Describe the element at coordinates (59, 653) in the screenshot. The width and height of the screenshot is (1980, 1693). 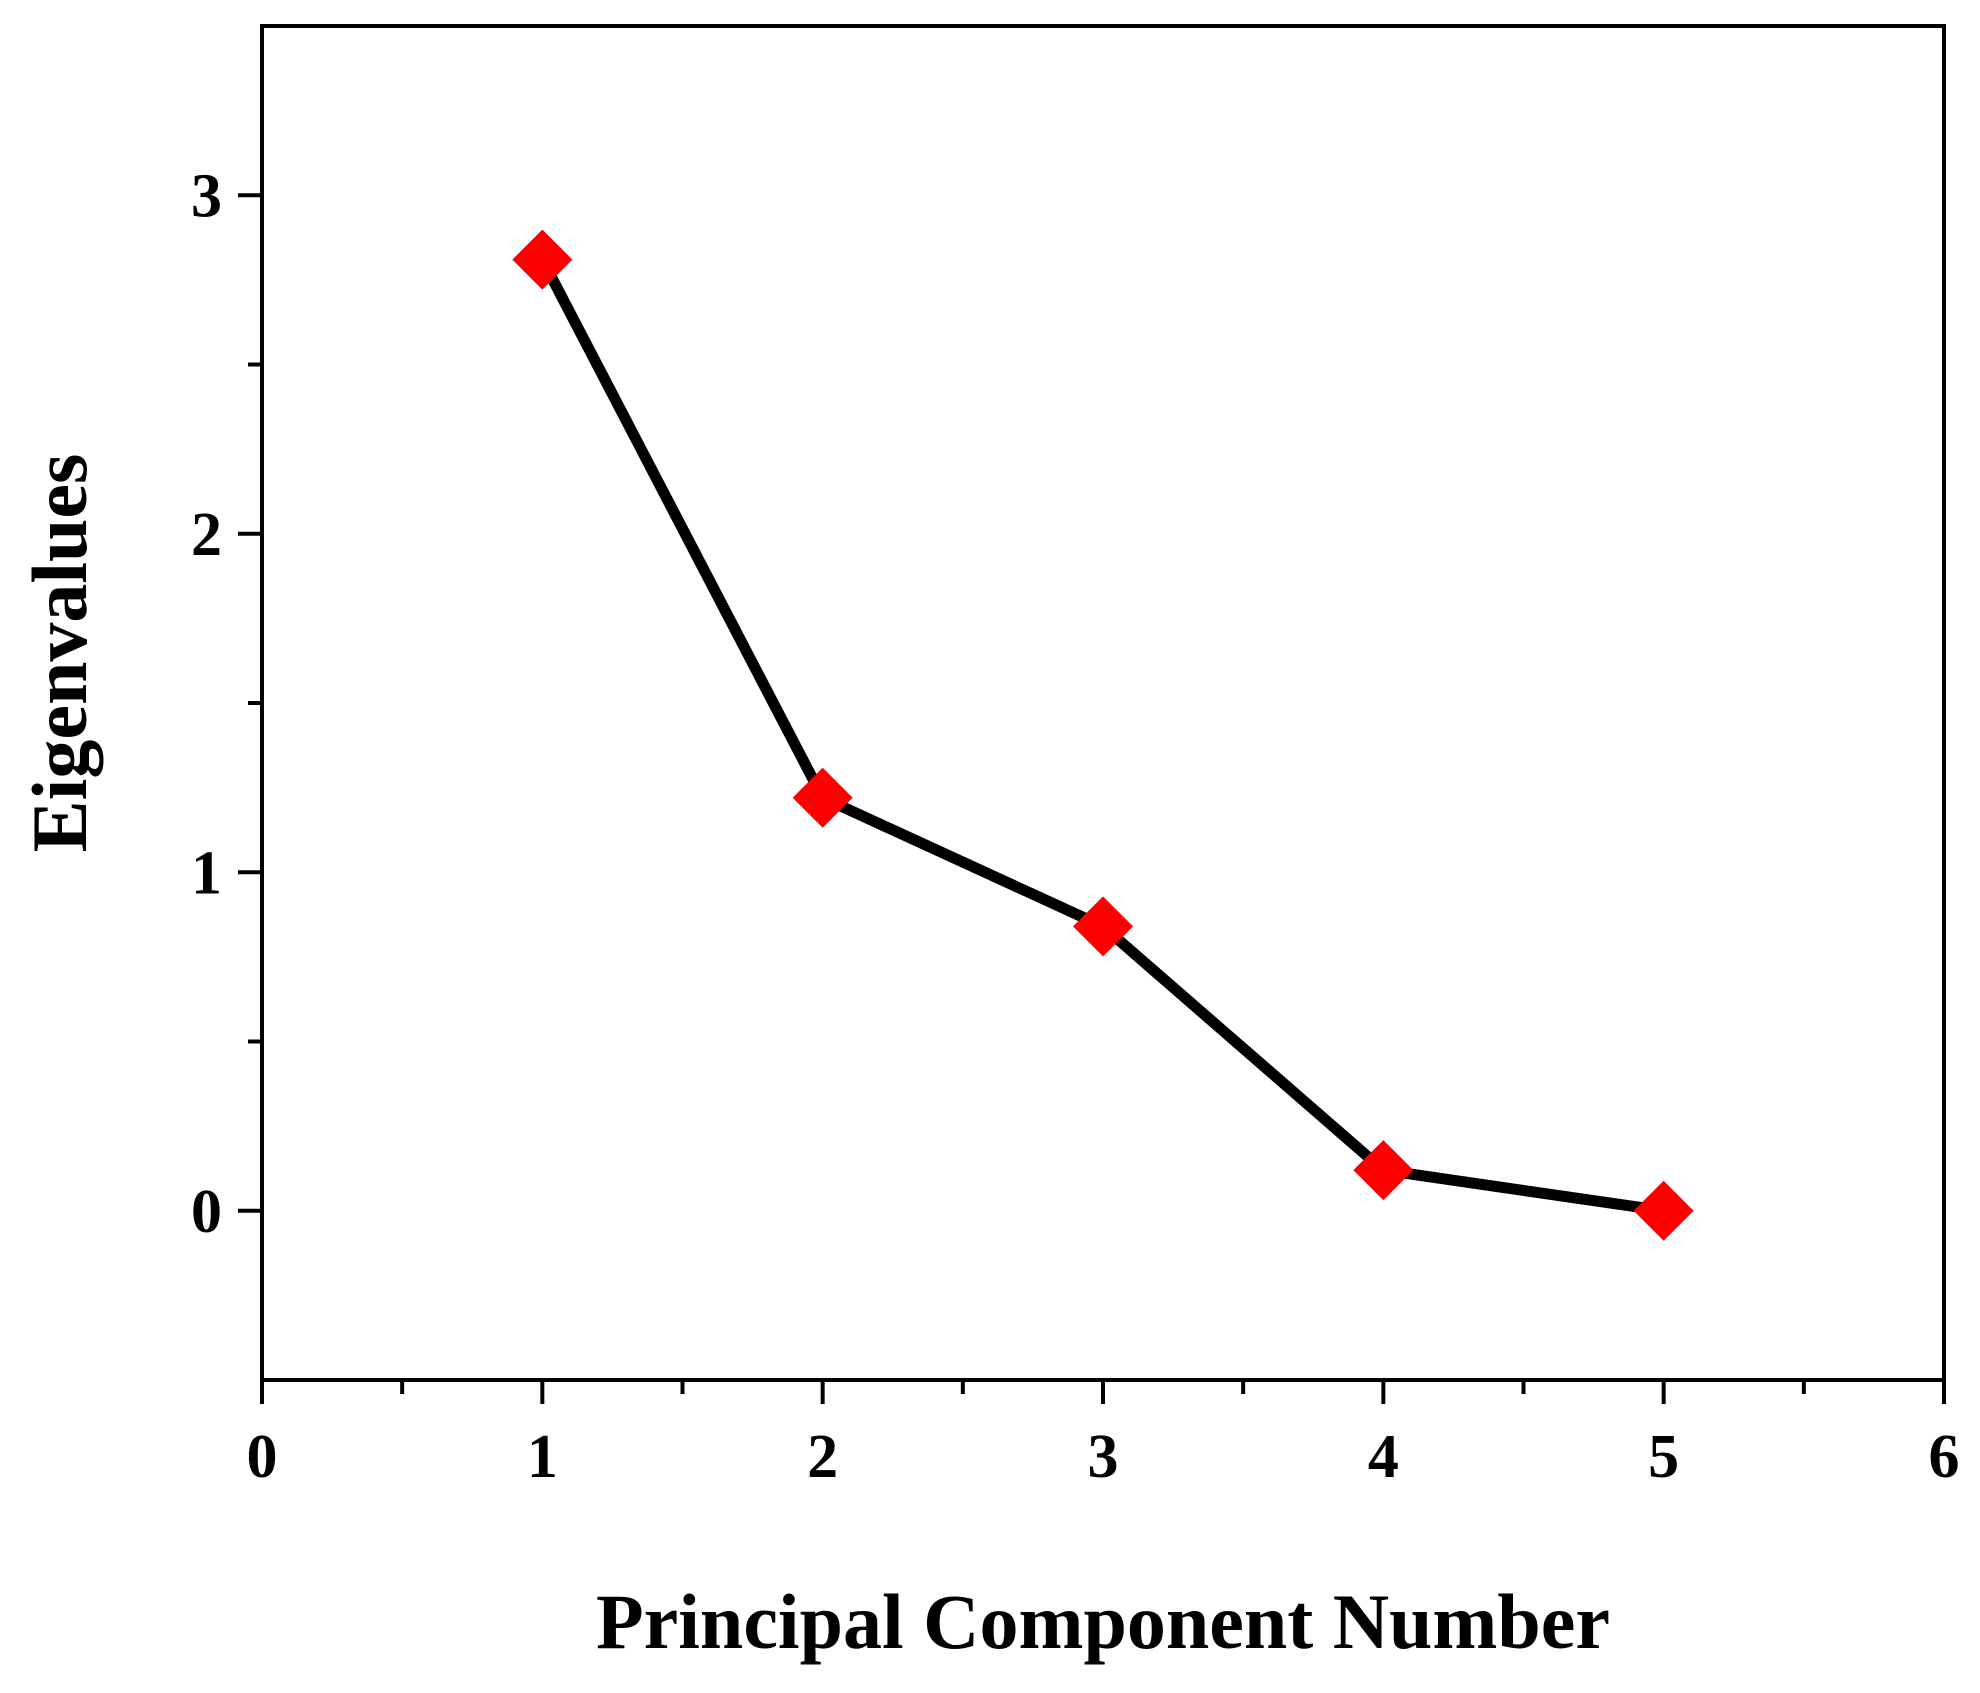
I see `y-axis-title: Eigenvalues` at that location.